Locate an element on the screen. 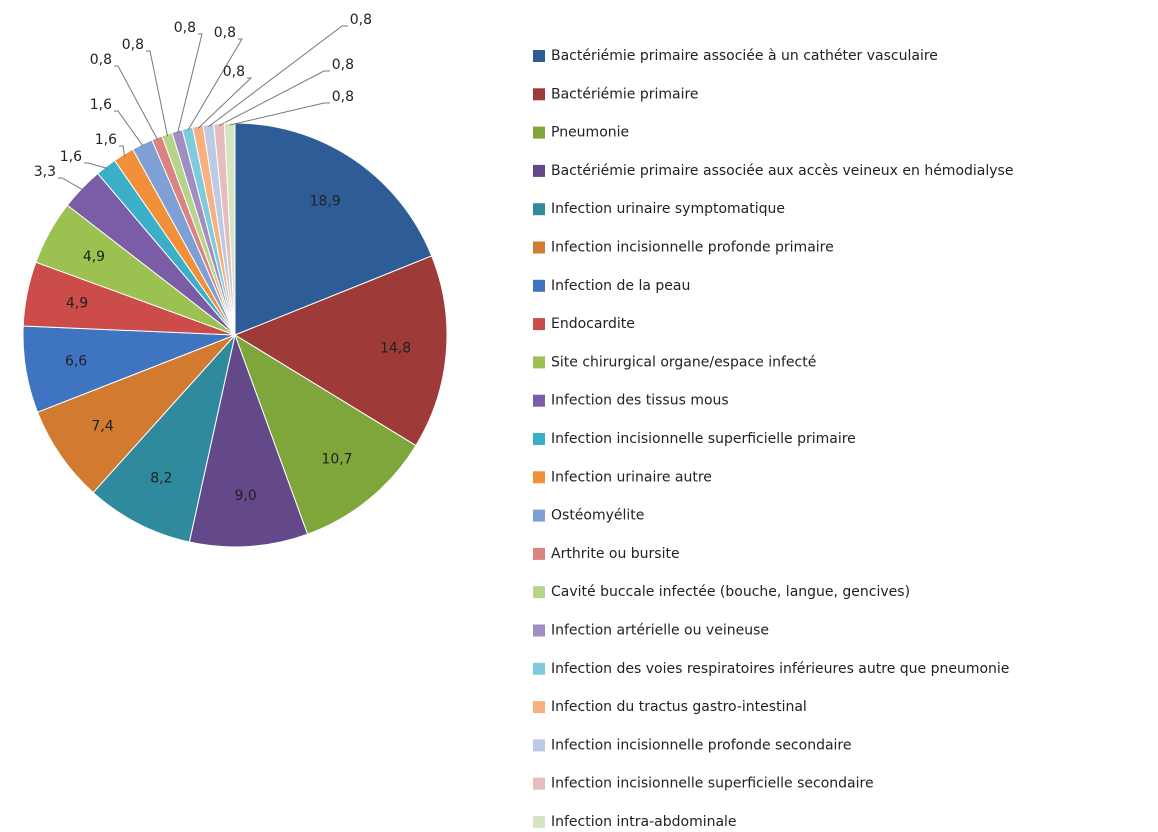 The width and height of the screenshot is (1158, 832). data-label: 3,3 is located at coordinates (45, 172).